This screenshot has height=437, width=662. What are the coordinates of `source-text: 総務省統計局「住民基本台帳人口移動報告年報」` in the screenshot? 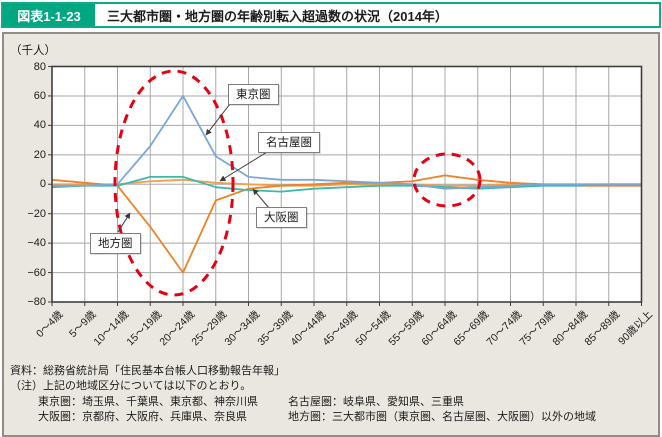 It's located at (164, 371).